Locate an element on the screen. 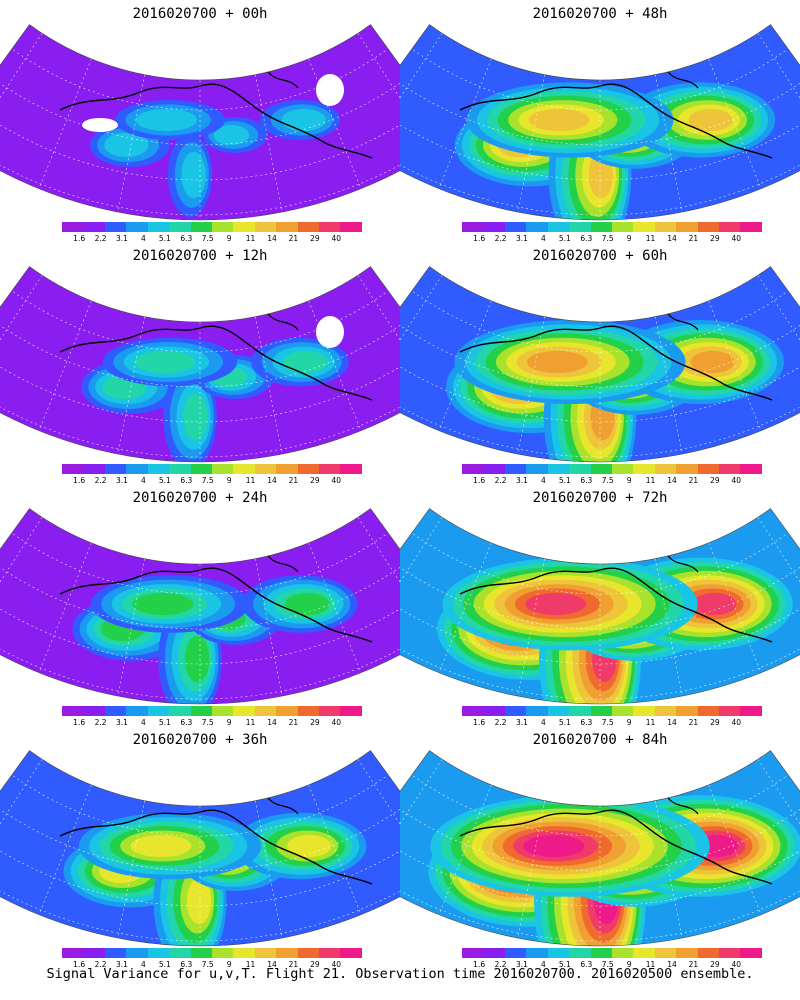 This screenshot has height=1000, width=800. variance-map-48h is located at coordinates (600, 122).